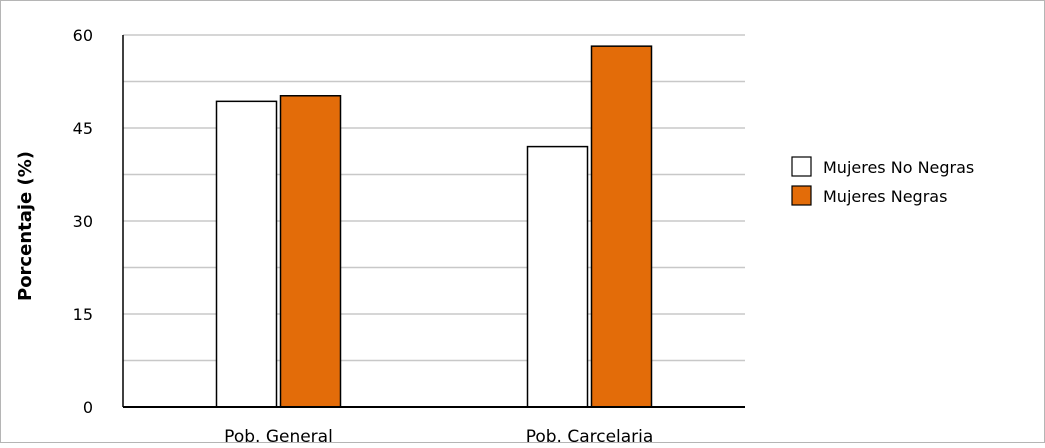  Describe the element at coordinates (25, 226) in the screenshot. I see `y-axis-label: Porcentaje (%)` at that location.